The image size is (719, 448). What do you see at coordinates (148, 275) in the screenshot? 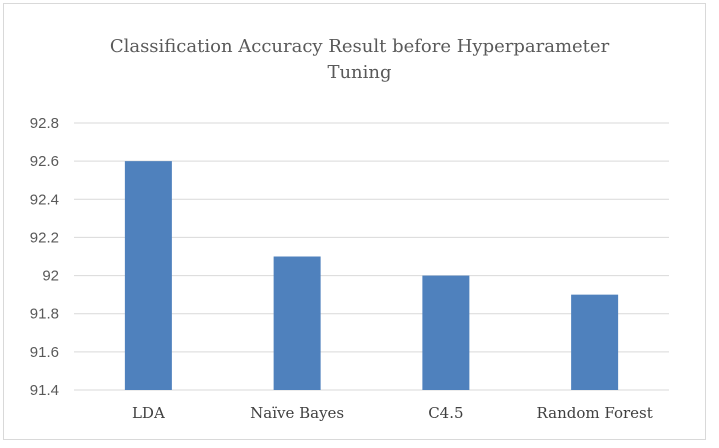
I see `bar-lda` at bounding box center [148, 275].